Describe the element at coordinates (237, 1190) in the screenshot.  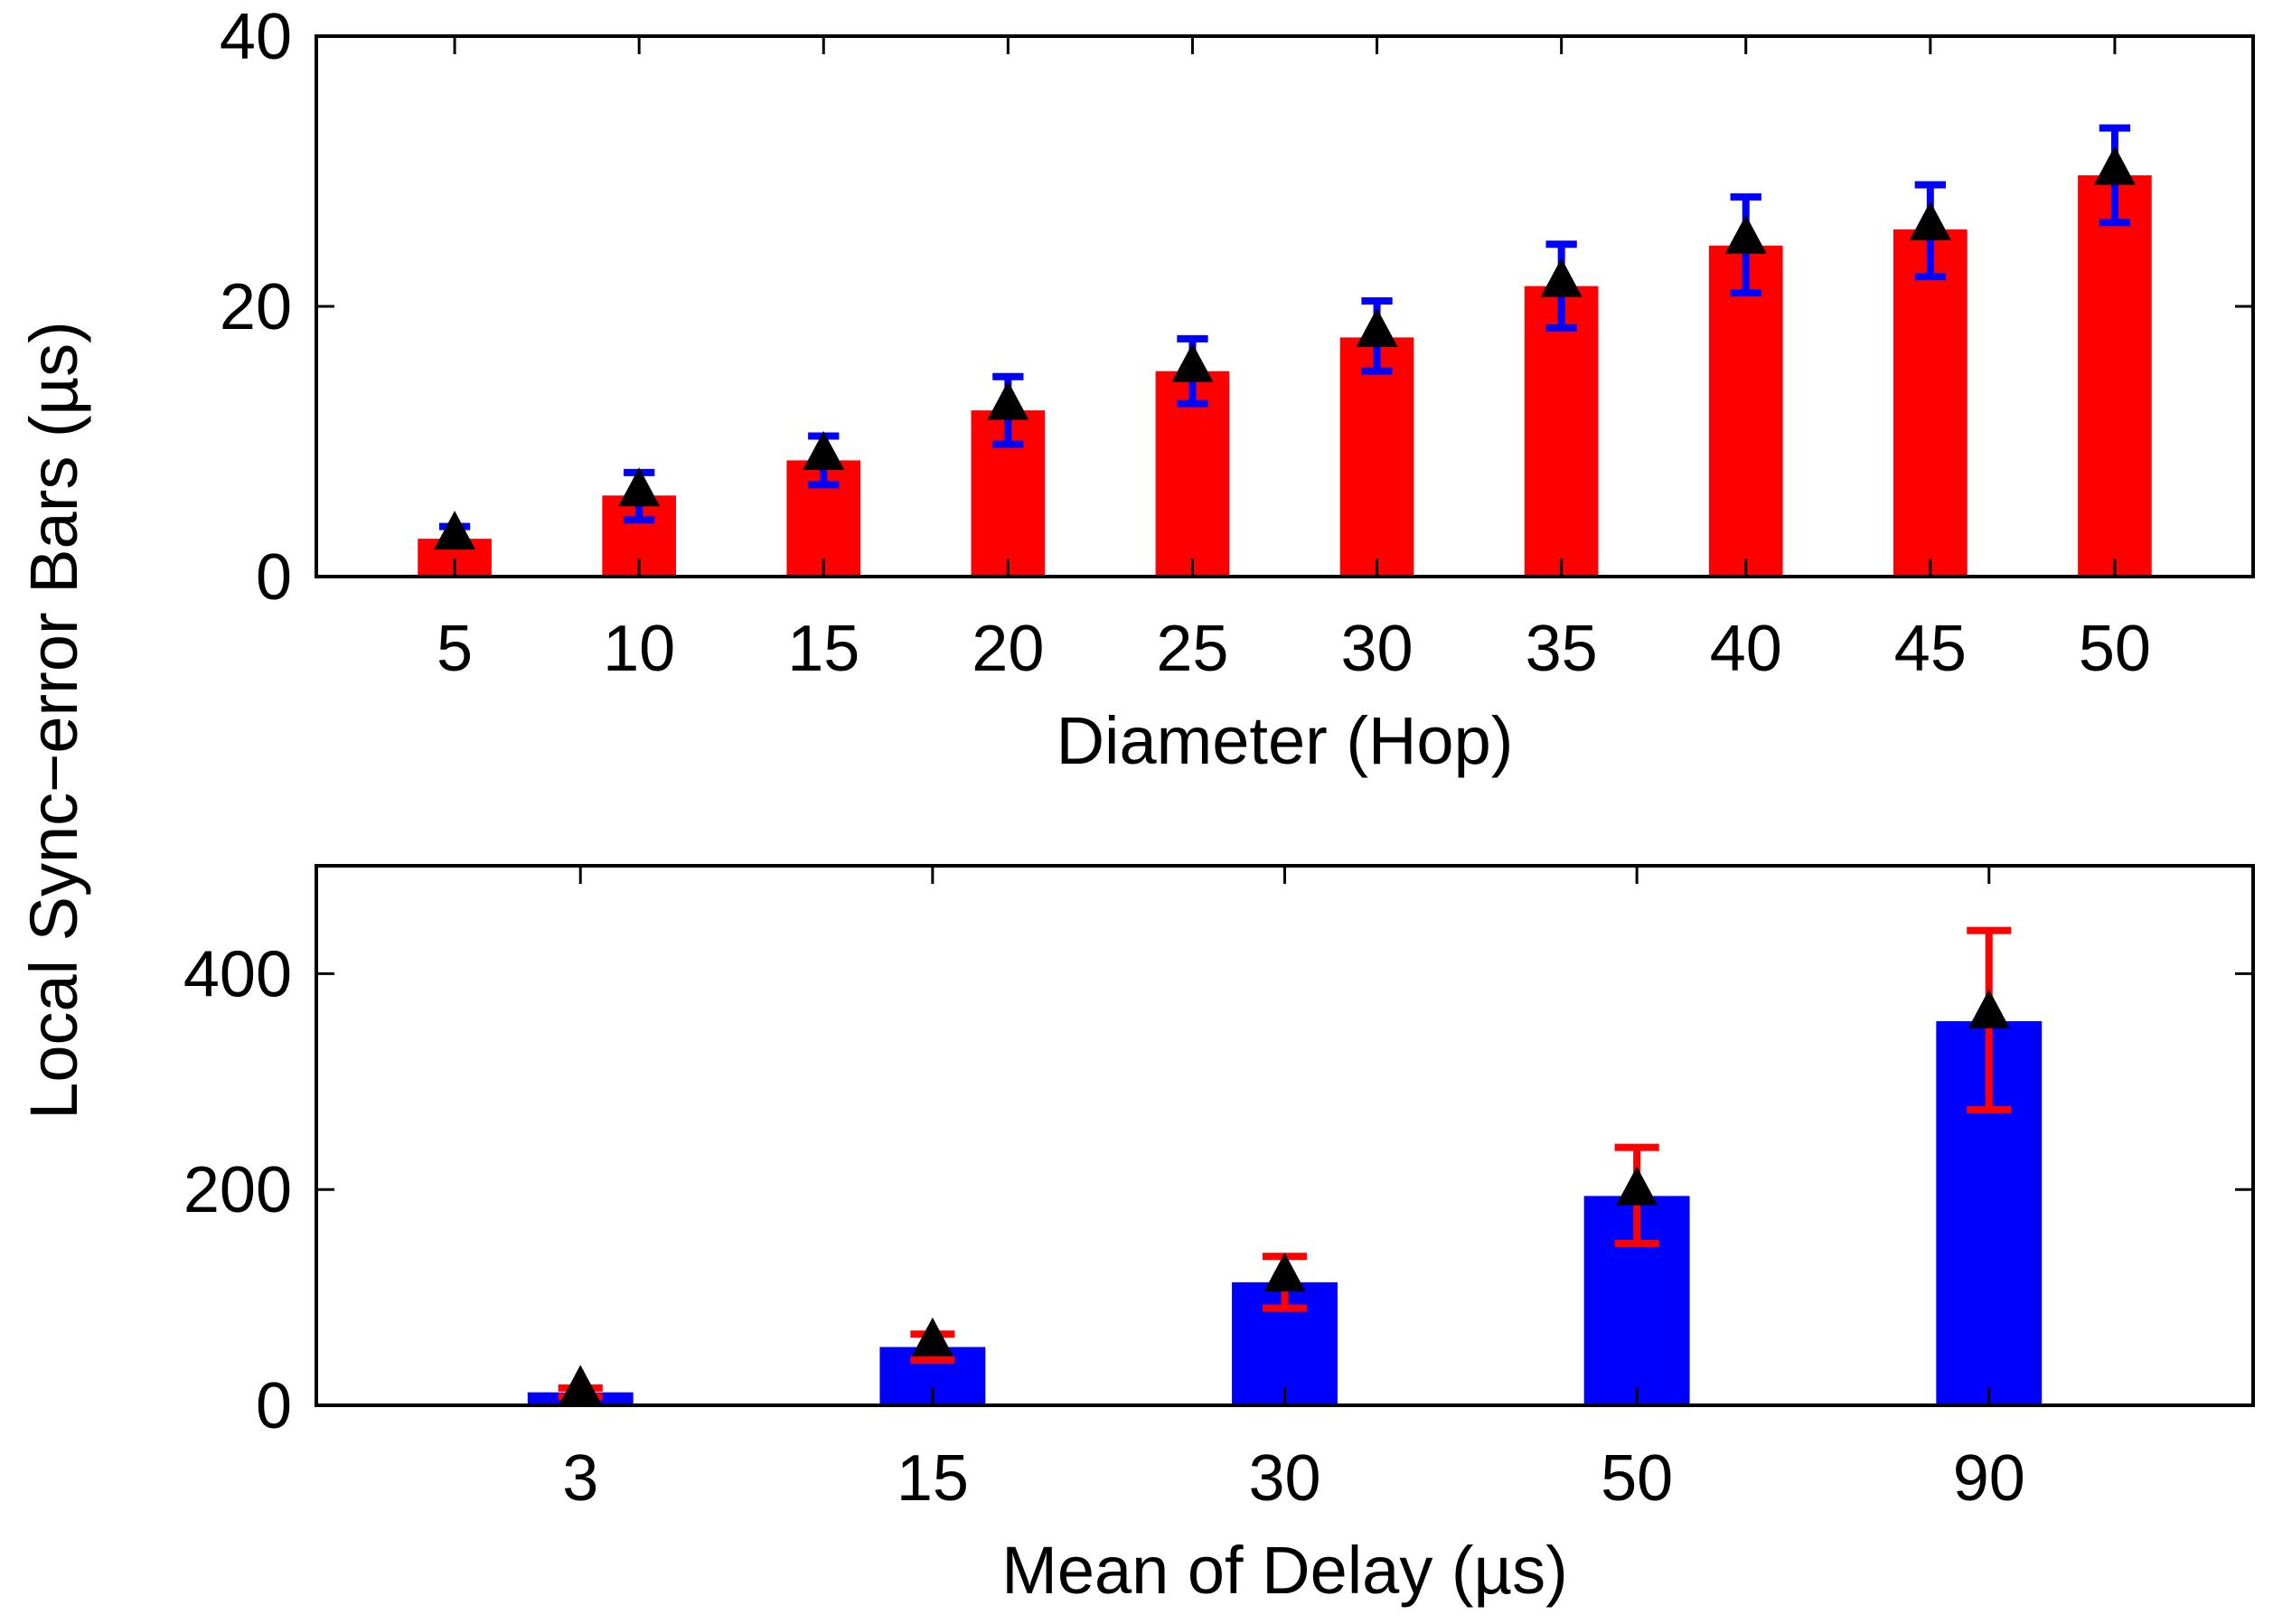
I see `y-tick-label: 200` at that location.